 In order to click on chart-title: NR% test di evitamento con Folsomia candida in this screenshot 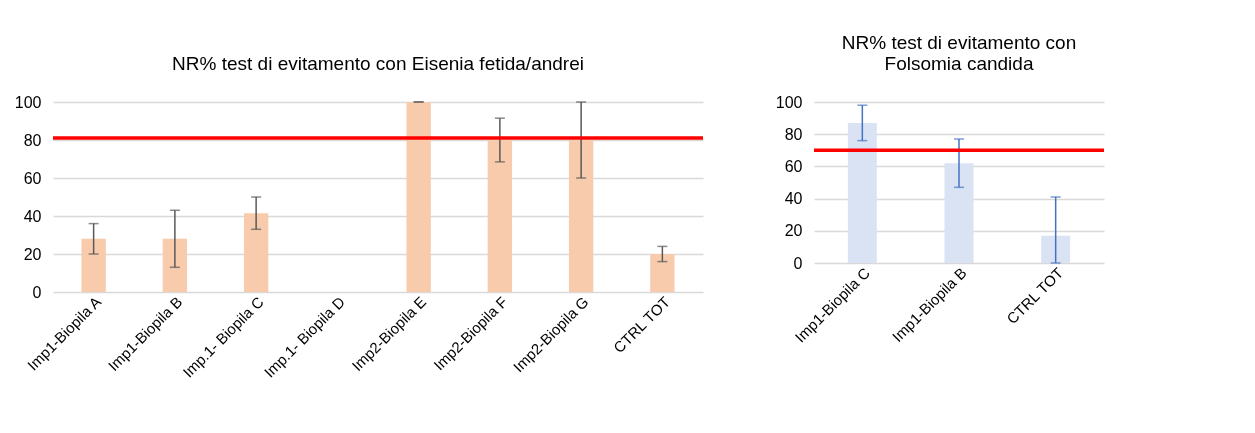, I will do `click(959, 53)`.